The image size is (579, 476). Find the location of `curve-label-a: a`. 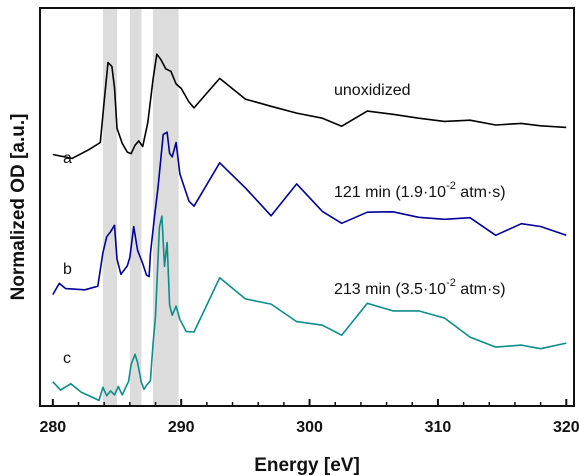

curve-label-a: a is located at coordinates (67, 158).